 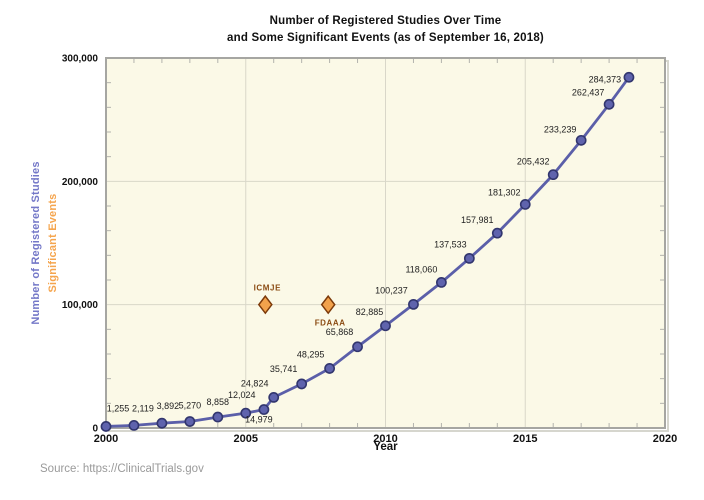 I want to click on y-tick-label: 300,000, so click(x=80, y=59).